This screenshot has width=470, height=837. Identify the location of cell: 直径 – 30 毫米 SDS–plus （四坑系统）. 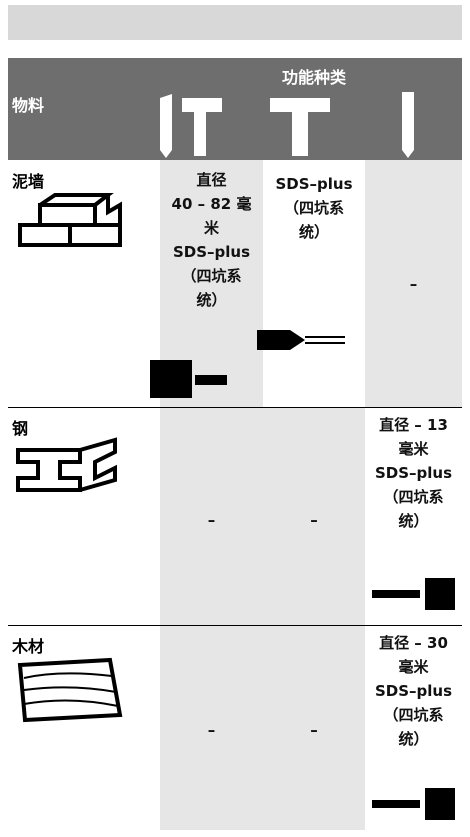
(413, 691).